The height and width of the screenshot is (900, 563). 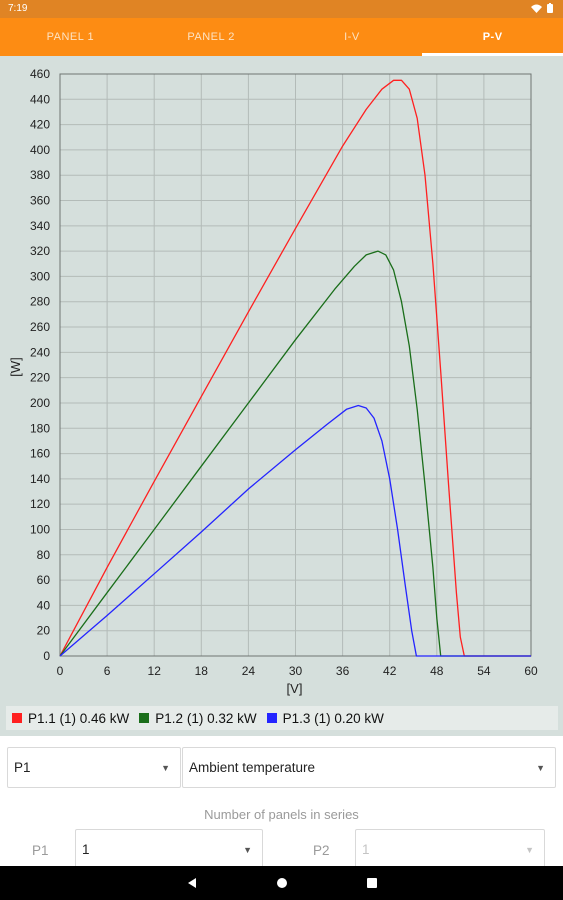 I want to click on parameter-select: Ambient temperature ▼, so click(x=369, y=767).